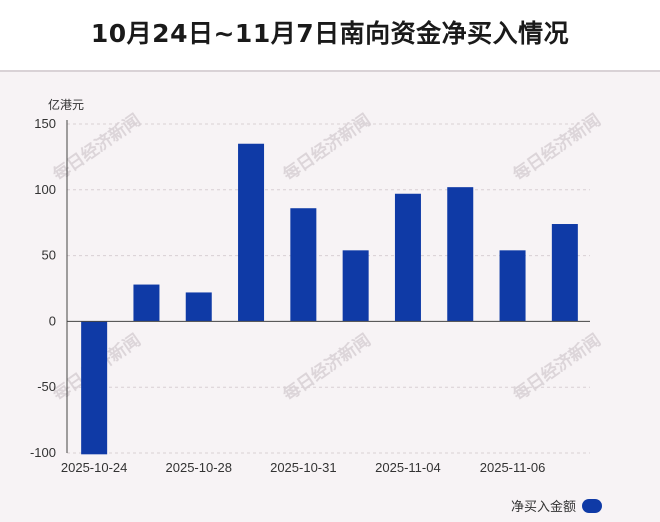 The width and height of the screenshot is (660, 522). What do you see at coordinates (52, 320) in the screenshot?
I see `y-tick-label: 0` at bounding box center [52, 320].